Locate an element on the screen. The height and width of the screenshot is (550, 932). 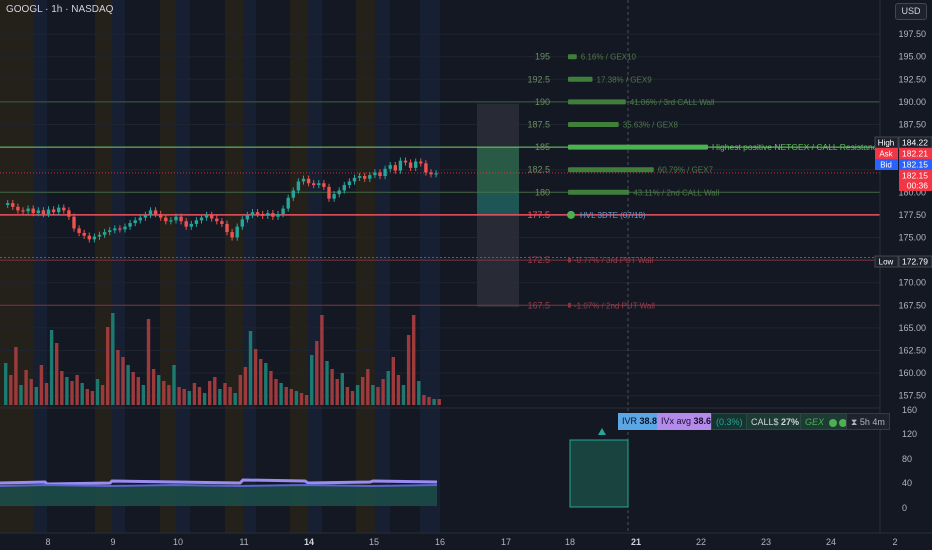
ivx-chip: IVx avg 38.6 is located at coordinates (686, 421).